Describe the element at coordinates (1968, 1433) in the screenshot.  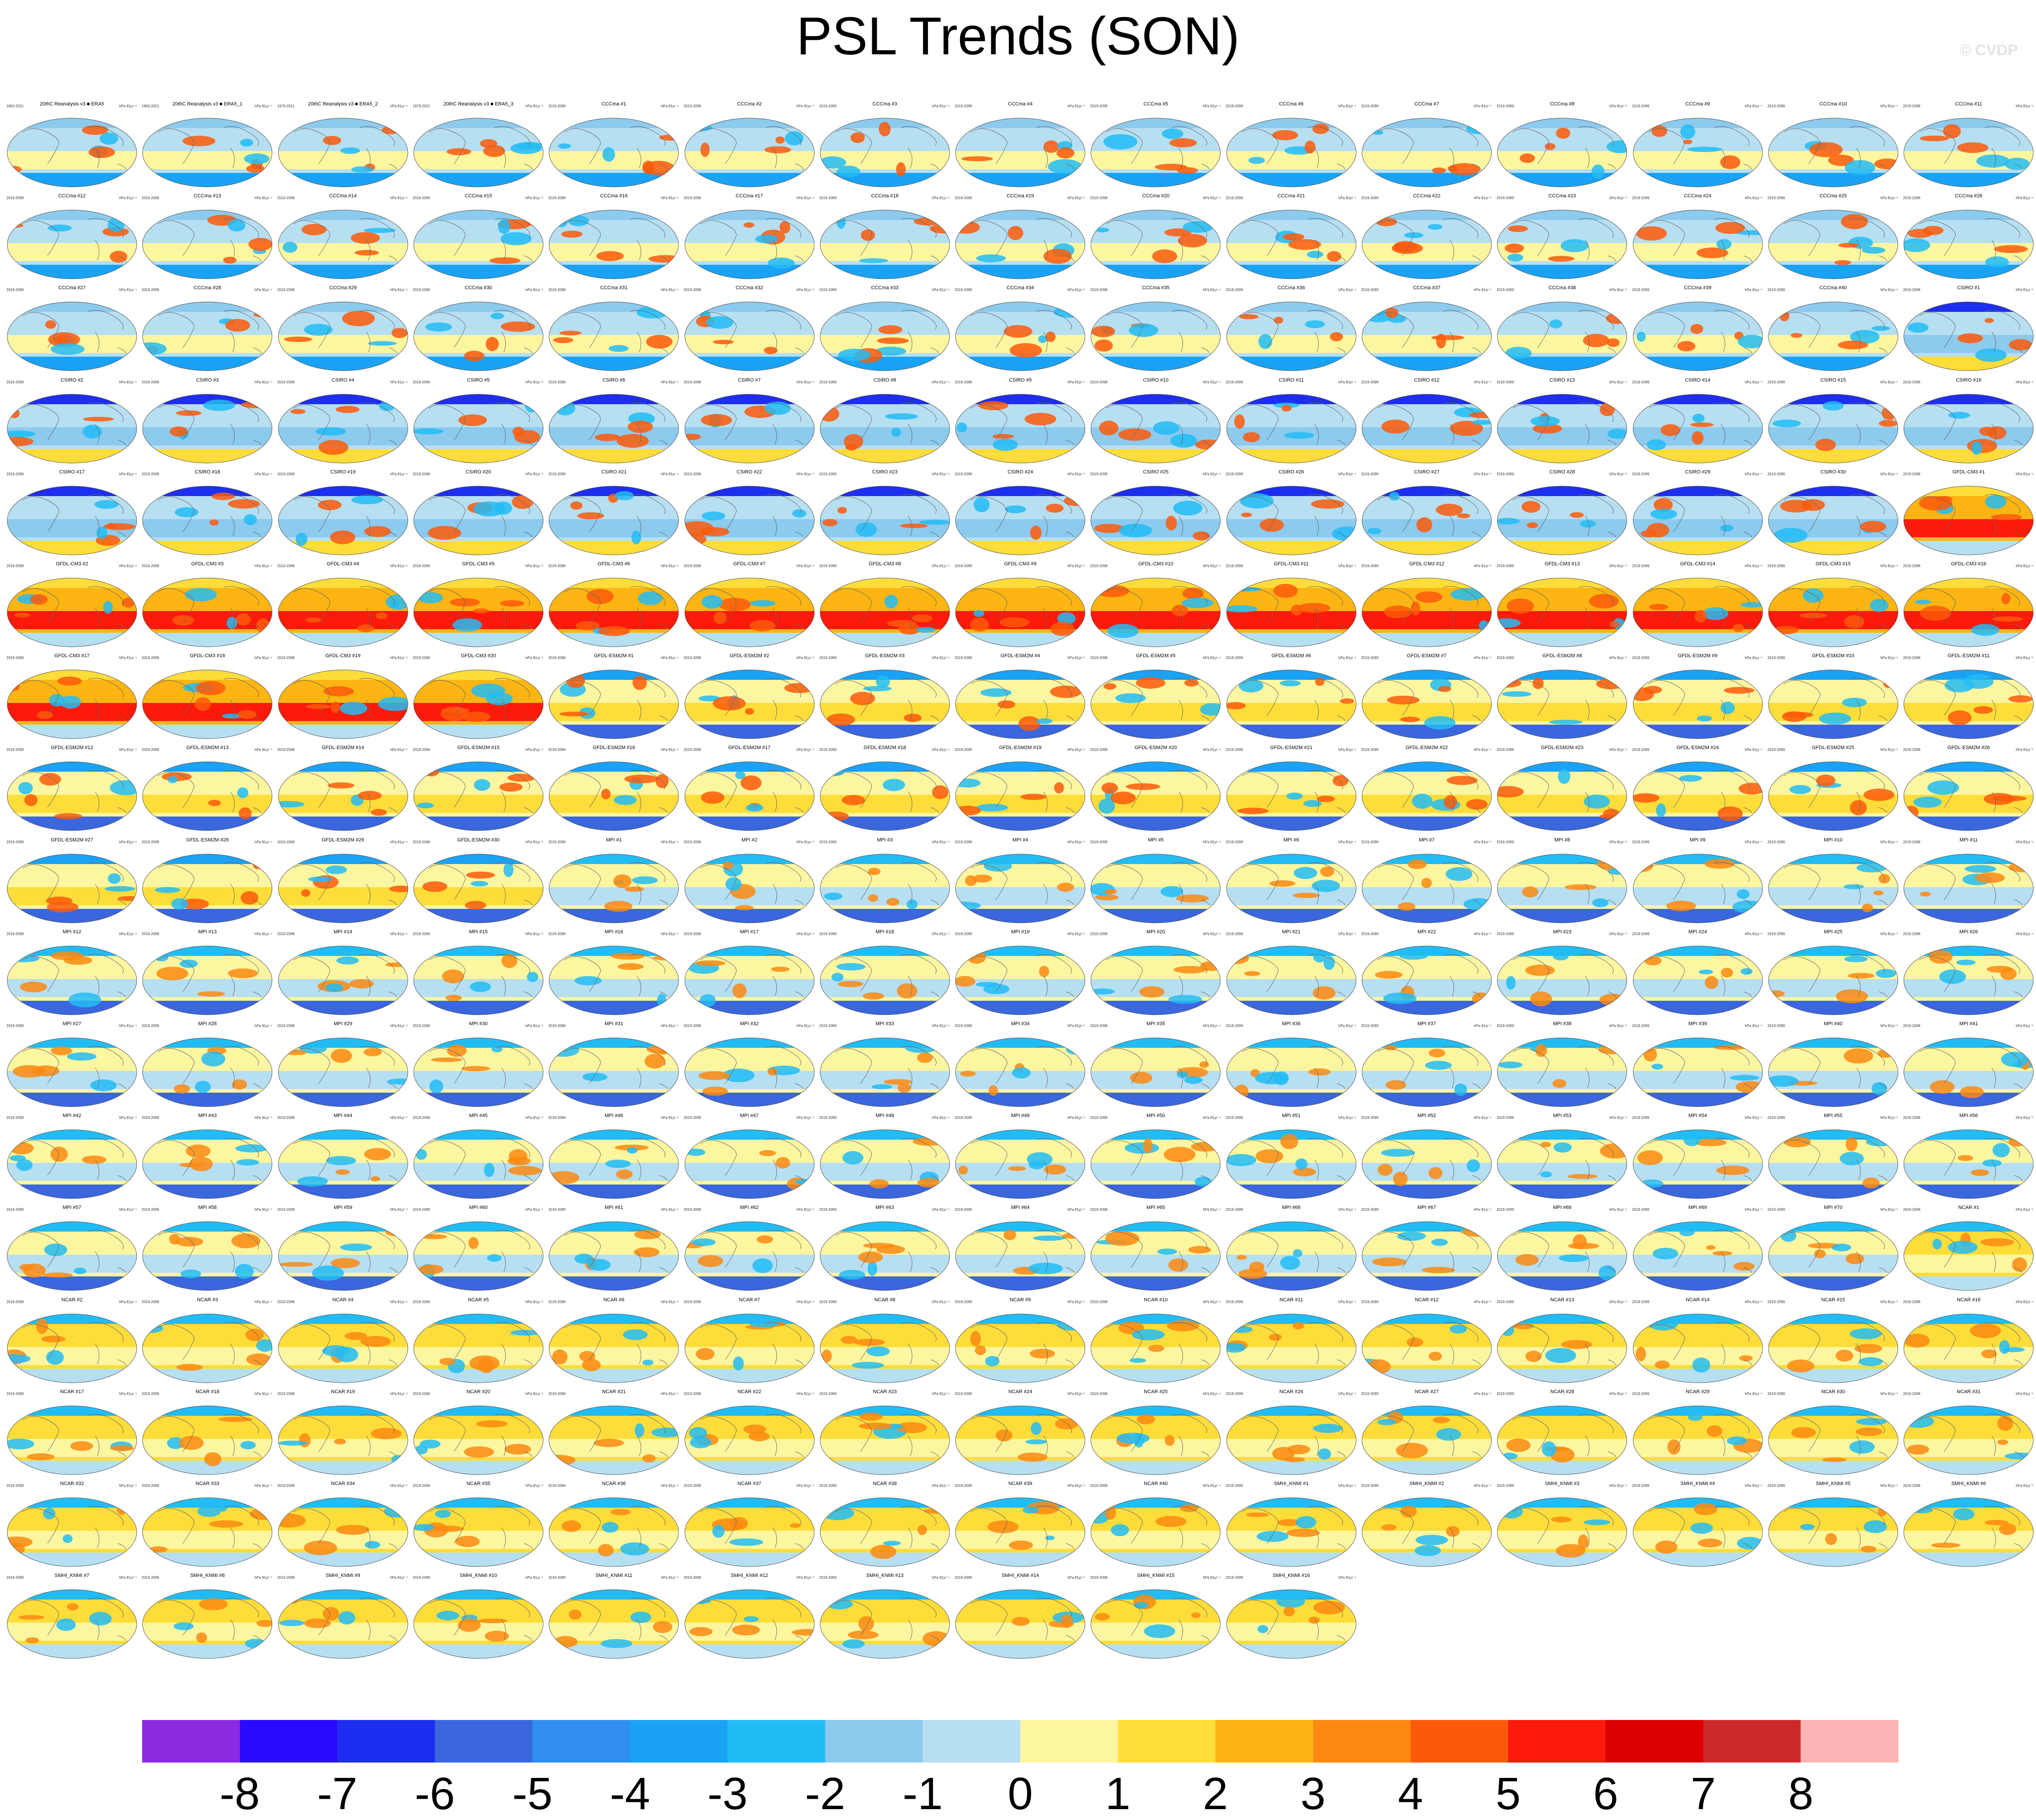
I see `trend-map-panel: NCAR #31 2019-2099 hPa 81yr⁻¹` at that location.